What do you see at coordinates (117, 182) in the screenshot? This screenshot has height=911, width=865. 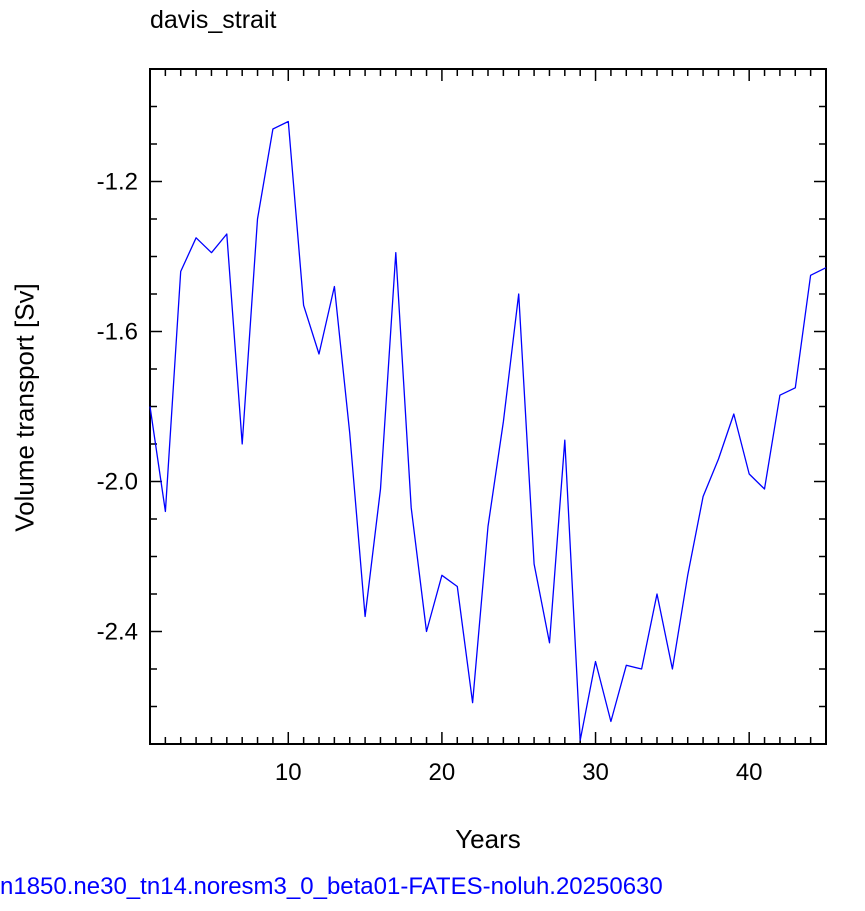 I see `y-tick-label: -1.2` at bounding box center [117, 182].